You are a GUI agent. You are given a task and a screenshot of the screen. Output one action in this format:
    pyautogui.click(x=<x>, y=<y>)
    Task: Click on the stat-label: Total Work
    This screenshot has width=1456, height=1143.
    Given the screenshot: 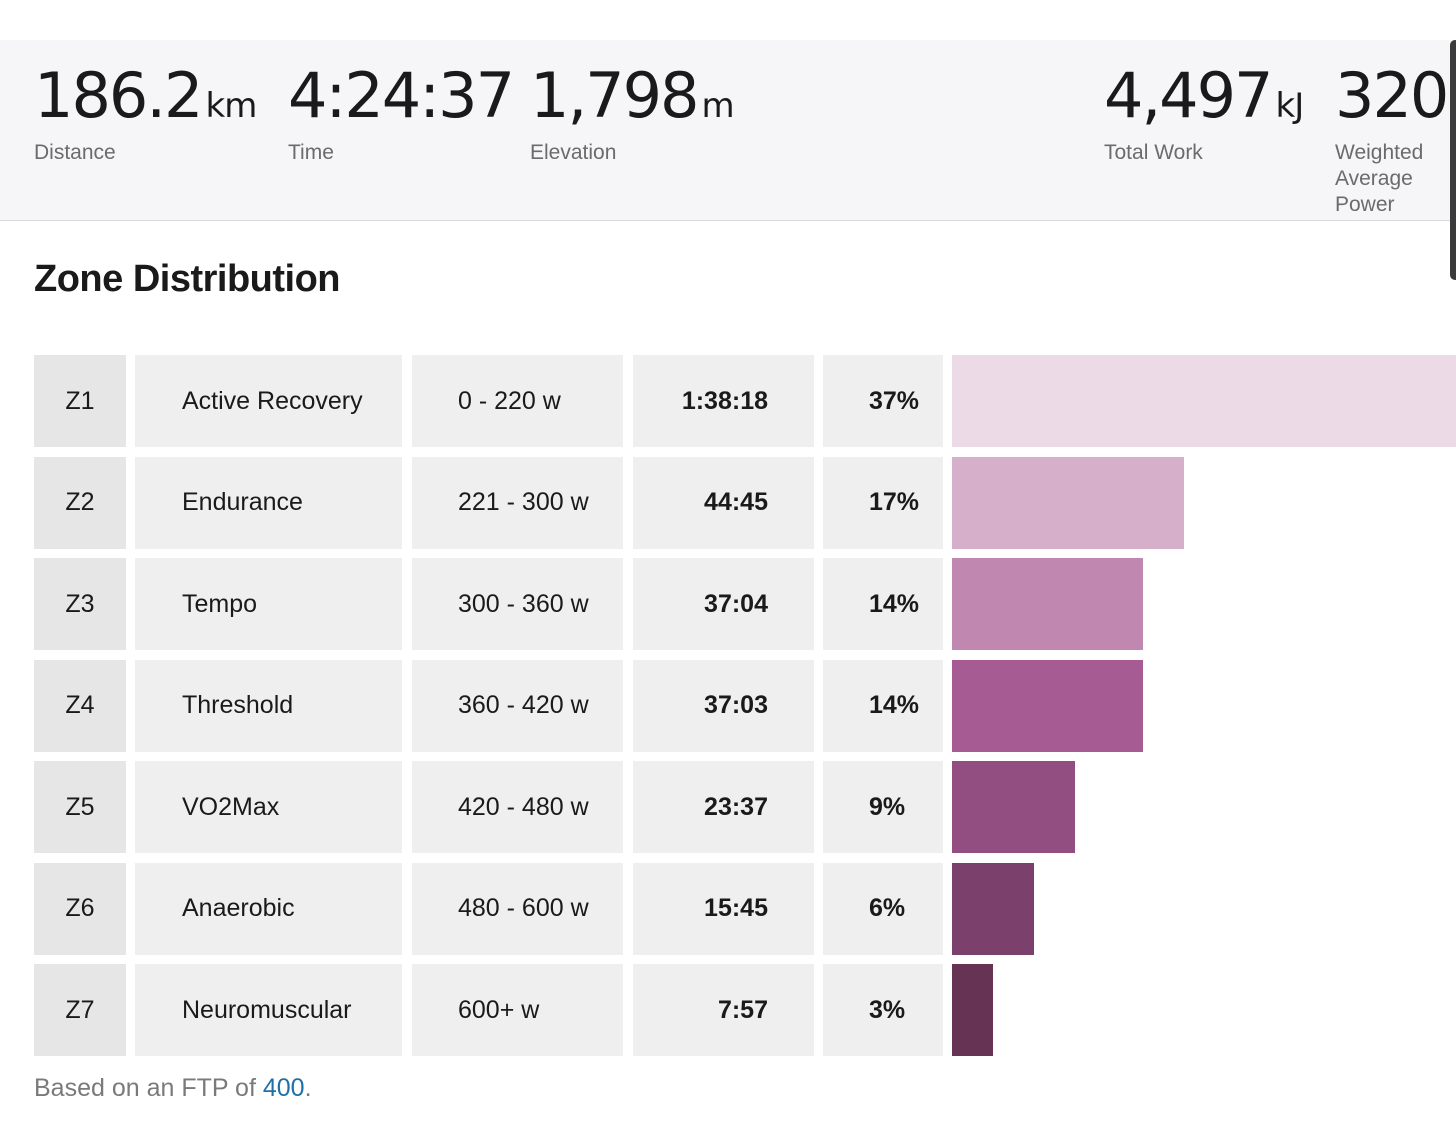 What is the action you would take?
    pyautogui.click(x=1153, y=152)
    